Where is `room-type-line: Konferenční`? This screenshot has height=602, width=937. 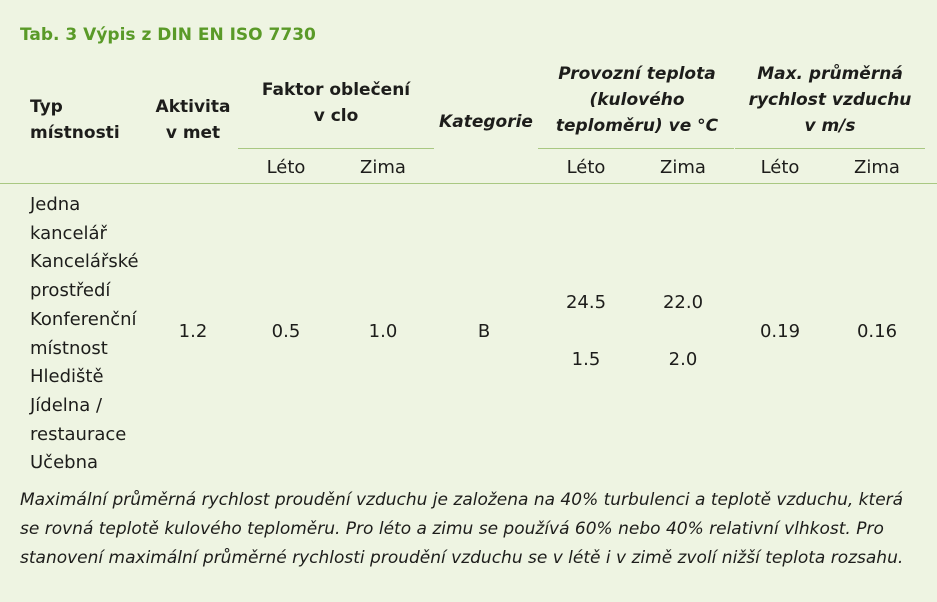
room-type-line: Konferenční is located at coordinates (83, 319).